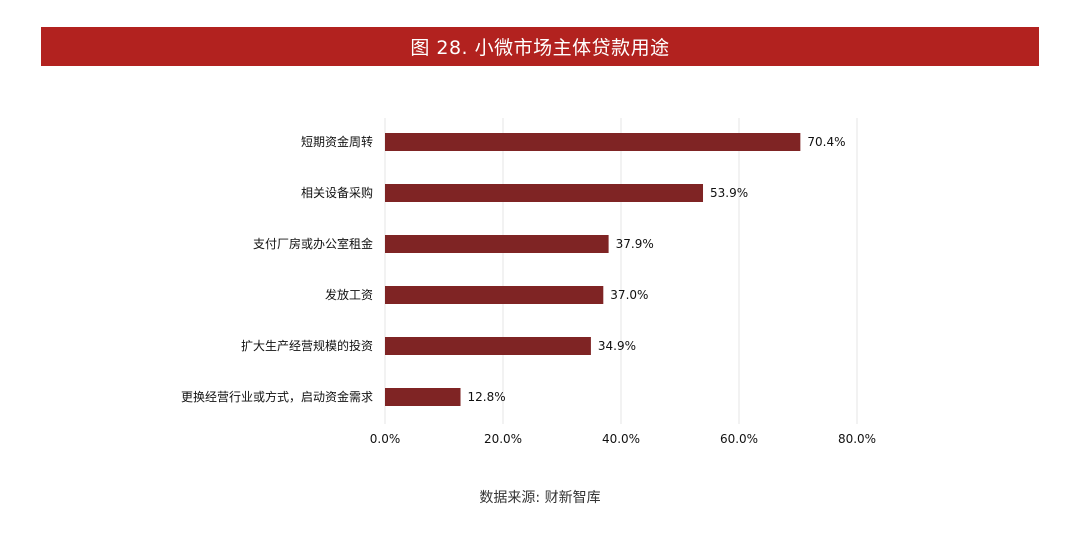  What do you see at coordinates (635, 244) in the screenshot?
I see `value-label: 37.9%` at bounding box center [635, 244].